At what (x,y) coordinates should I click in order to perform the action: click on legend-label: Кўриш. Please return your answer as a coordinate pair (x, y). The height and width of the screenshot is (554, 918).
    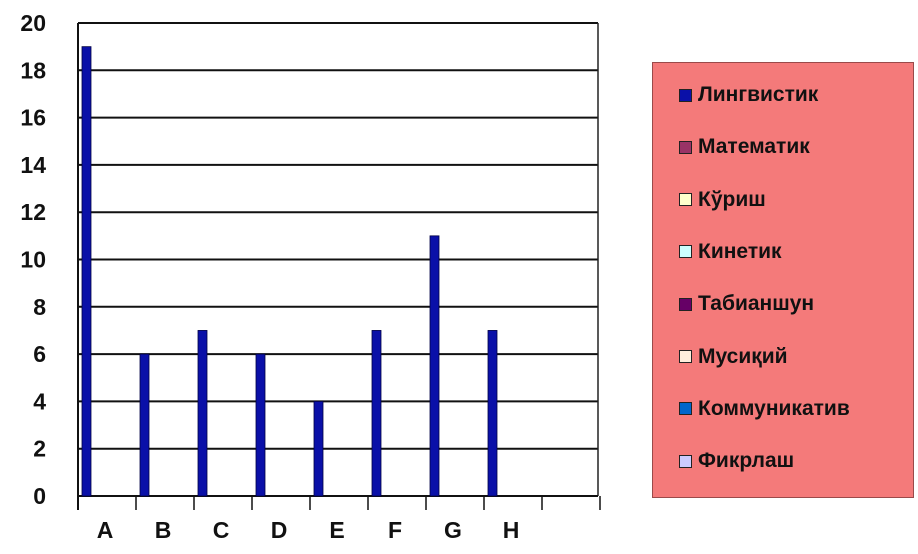
    Looking at the image, I should click on (732, 199).